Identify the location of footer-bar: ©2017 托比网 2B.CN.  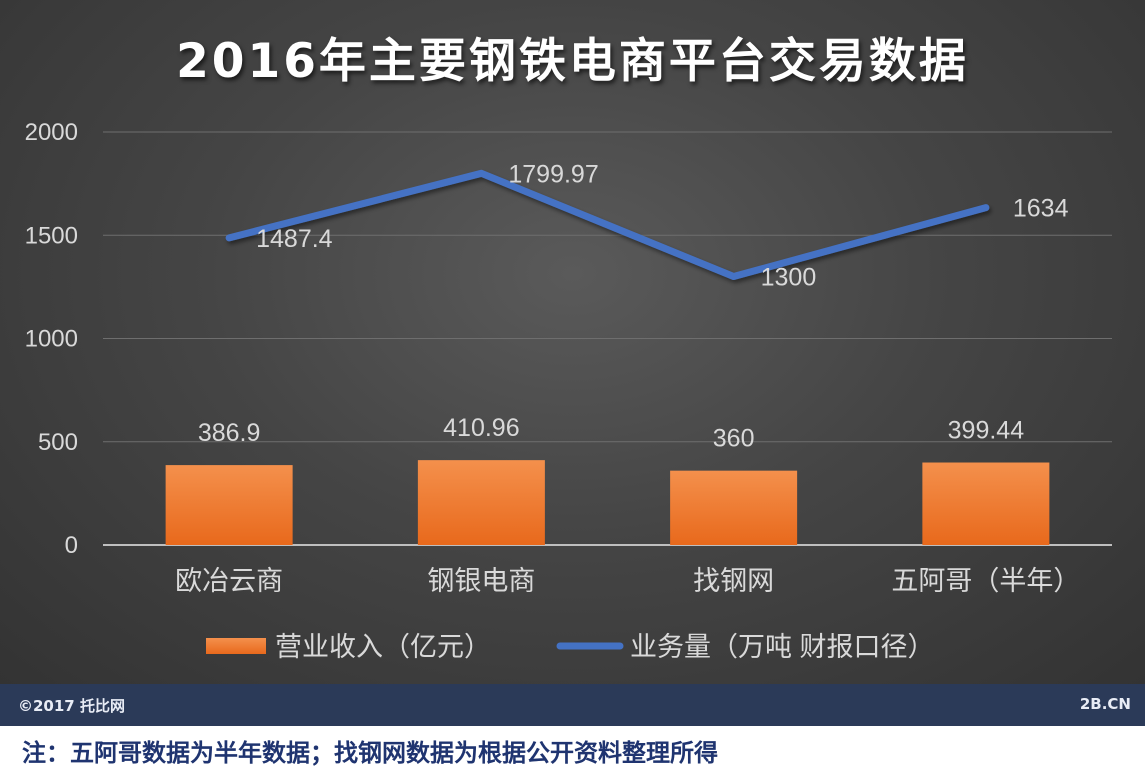
(572, 705).